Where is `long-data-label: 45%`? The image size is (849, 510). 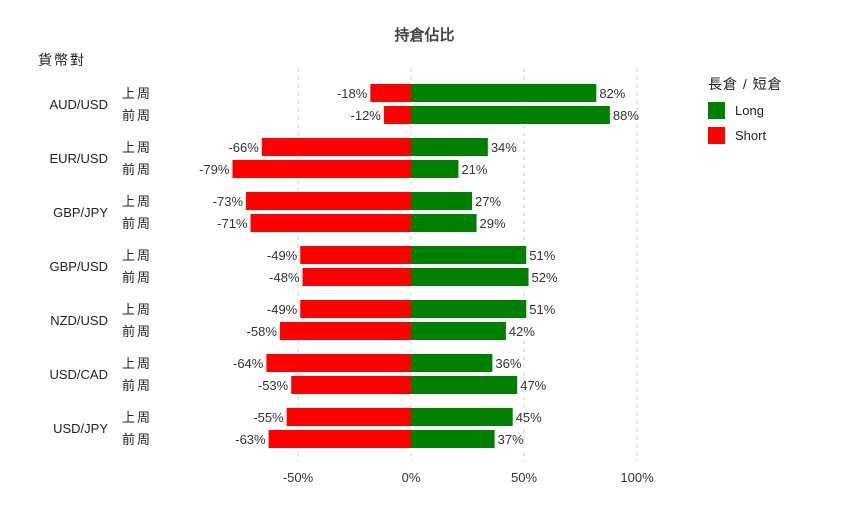 long-data-label: 45% is located at coordinates (529, 417).